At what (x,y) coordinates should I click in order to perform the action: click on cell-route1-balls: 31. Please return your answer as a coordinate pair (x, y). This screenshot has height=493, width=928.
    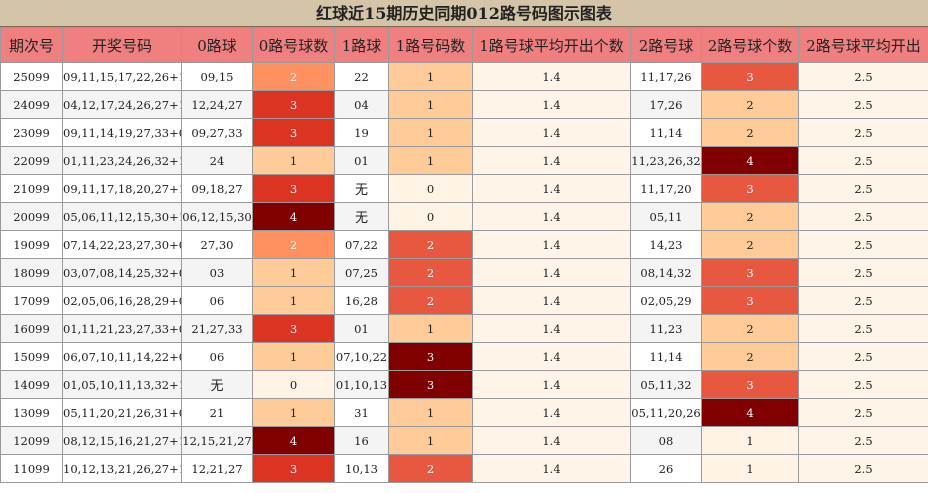
    Looking at the image, I should click on (361, 412).